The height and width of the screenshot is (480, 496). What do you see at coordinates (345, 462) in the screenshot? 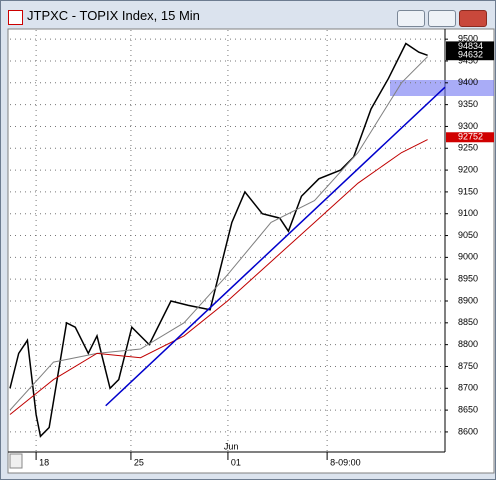
I see `x-tick-label: 8-09:00` at bounding box center [345, 462].